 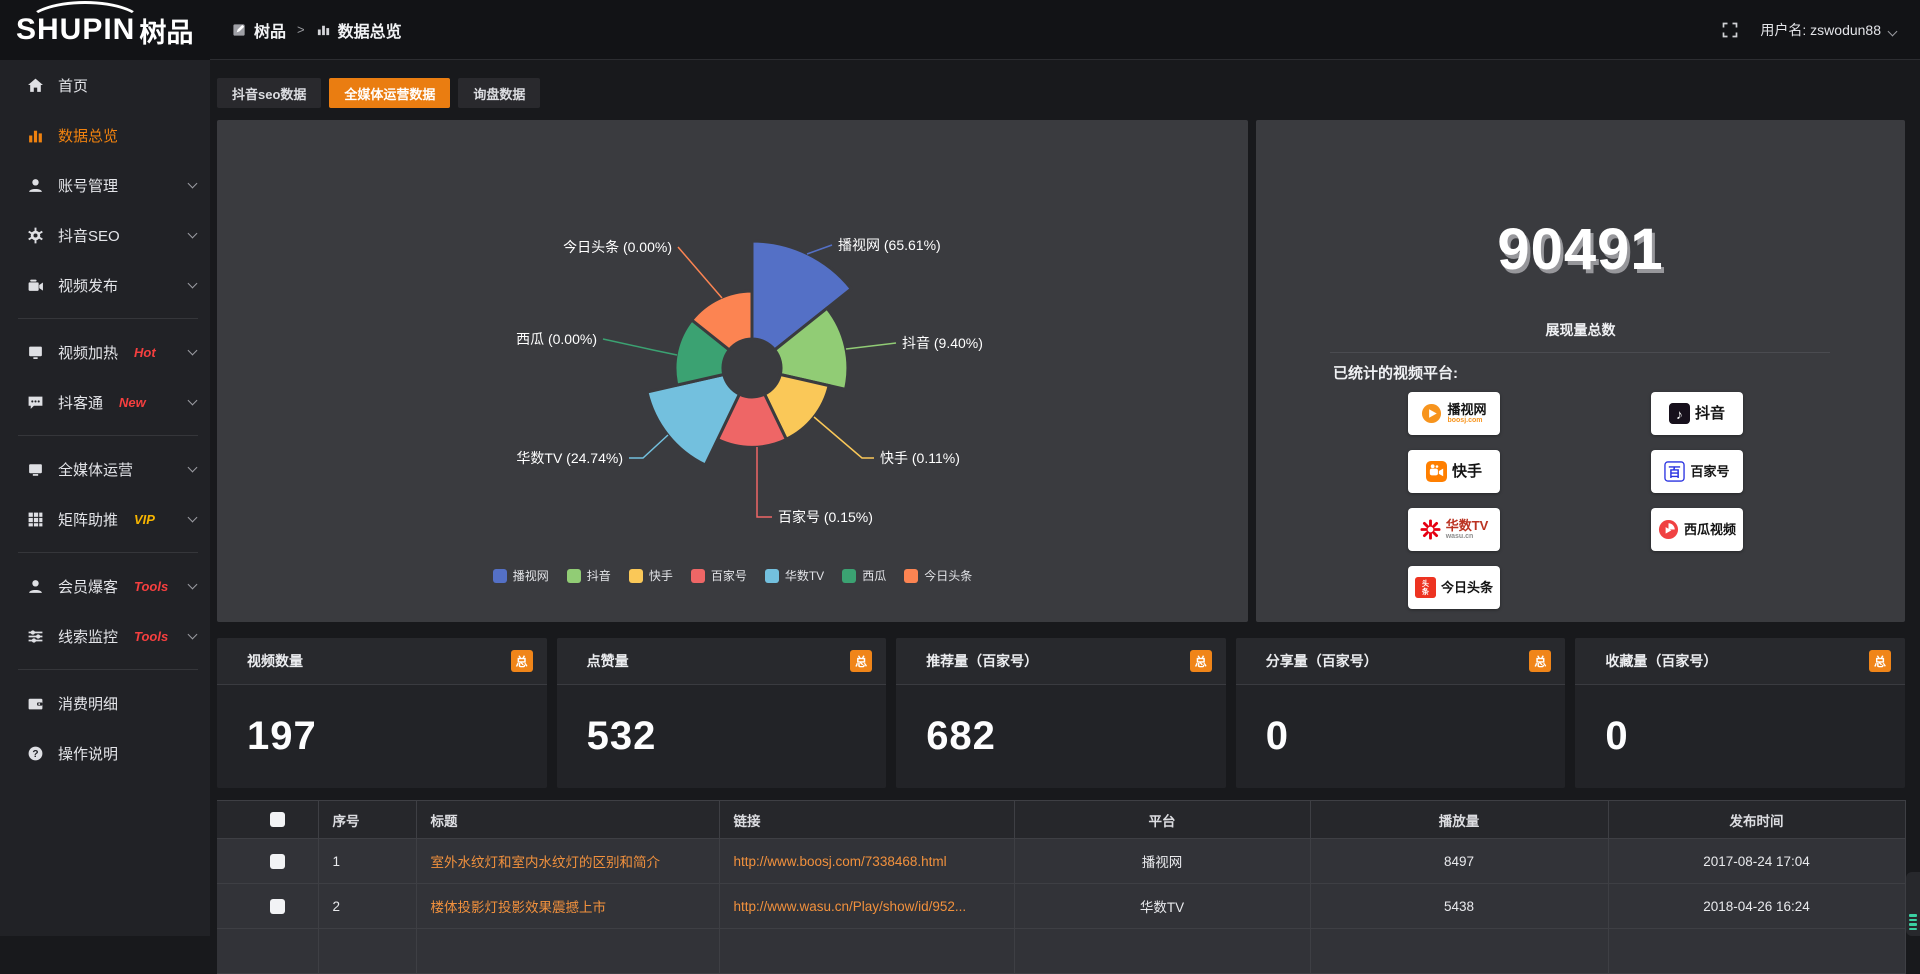 I want to click on total-impressions-label: 展现量总数, so click(x=1580, y=330).